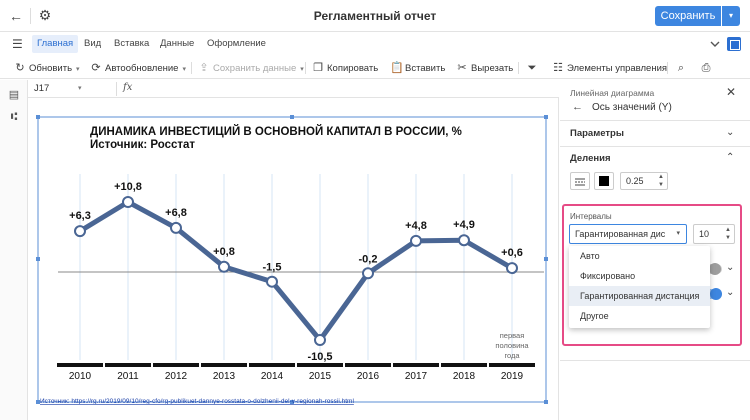 The image size is (750, 420). What do you see at coordinates (45, 15) in the screenshot?
I see `gear-icon: ⚙` at bounding box center [45, 15].